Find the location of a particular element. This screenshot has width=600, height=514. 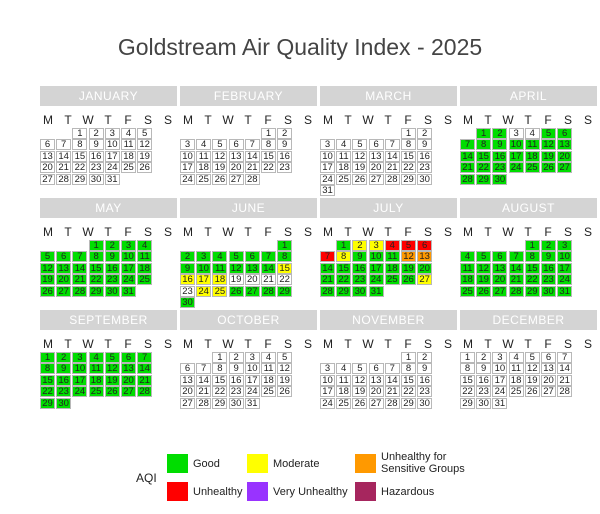

day-cell: 26 is located at coordinates (145, 168).